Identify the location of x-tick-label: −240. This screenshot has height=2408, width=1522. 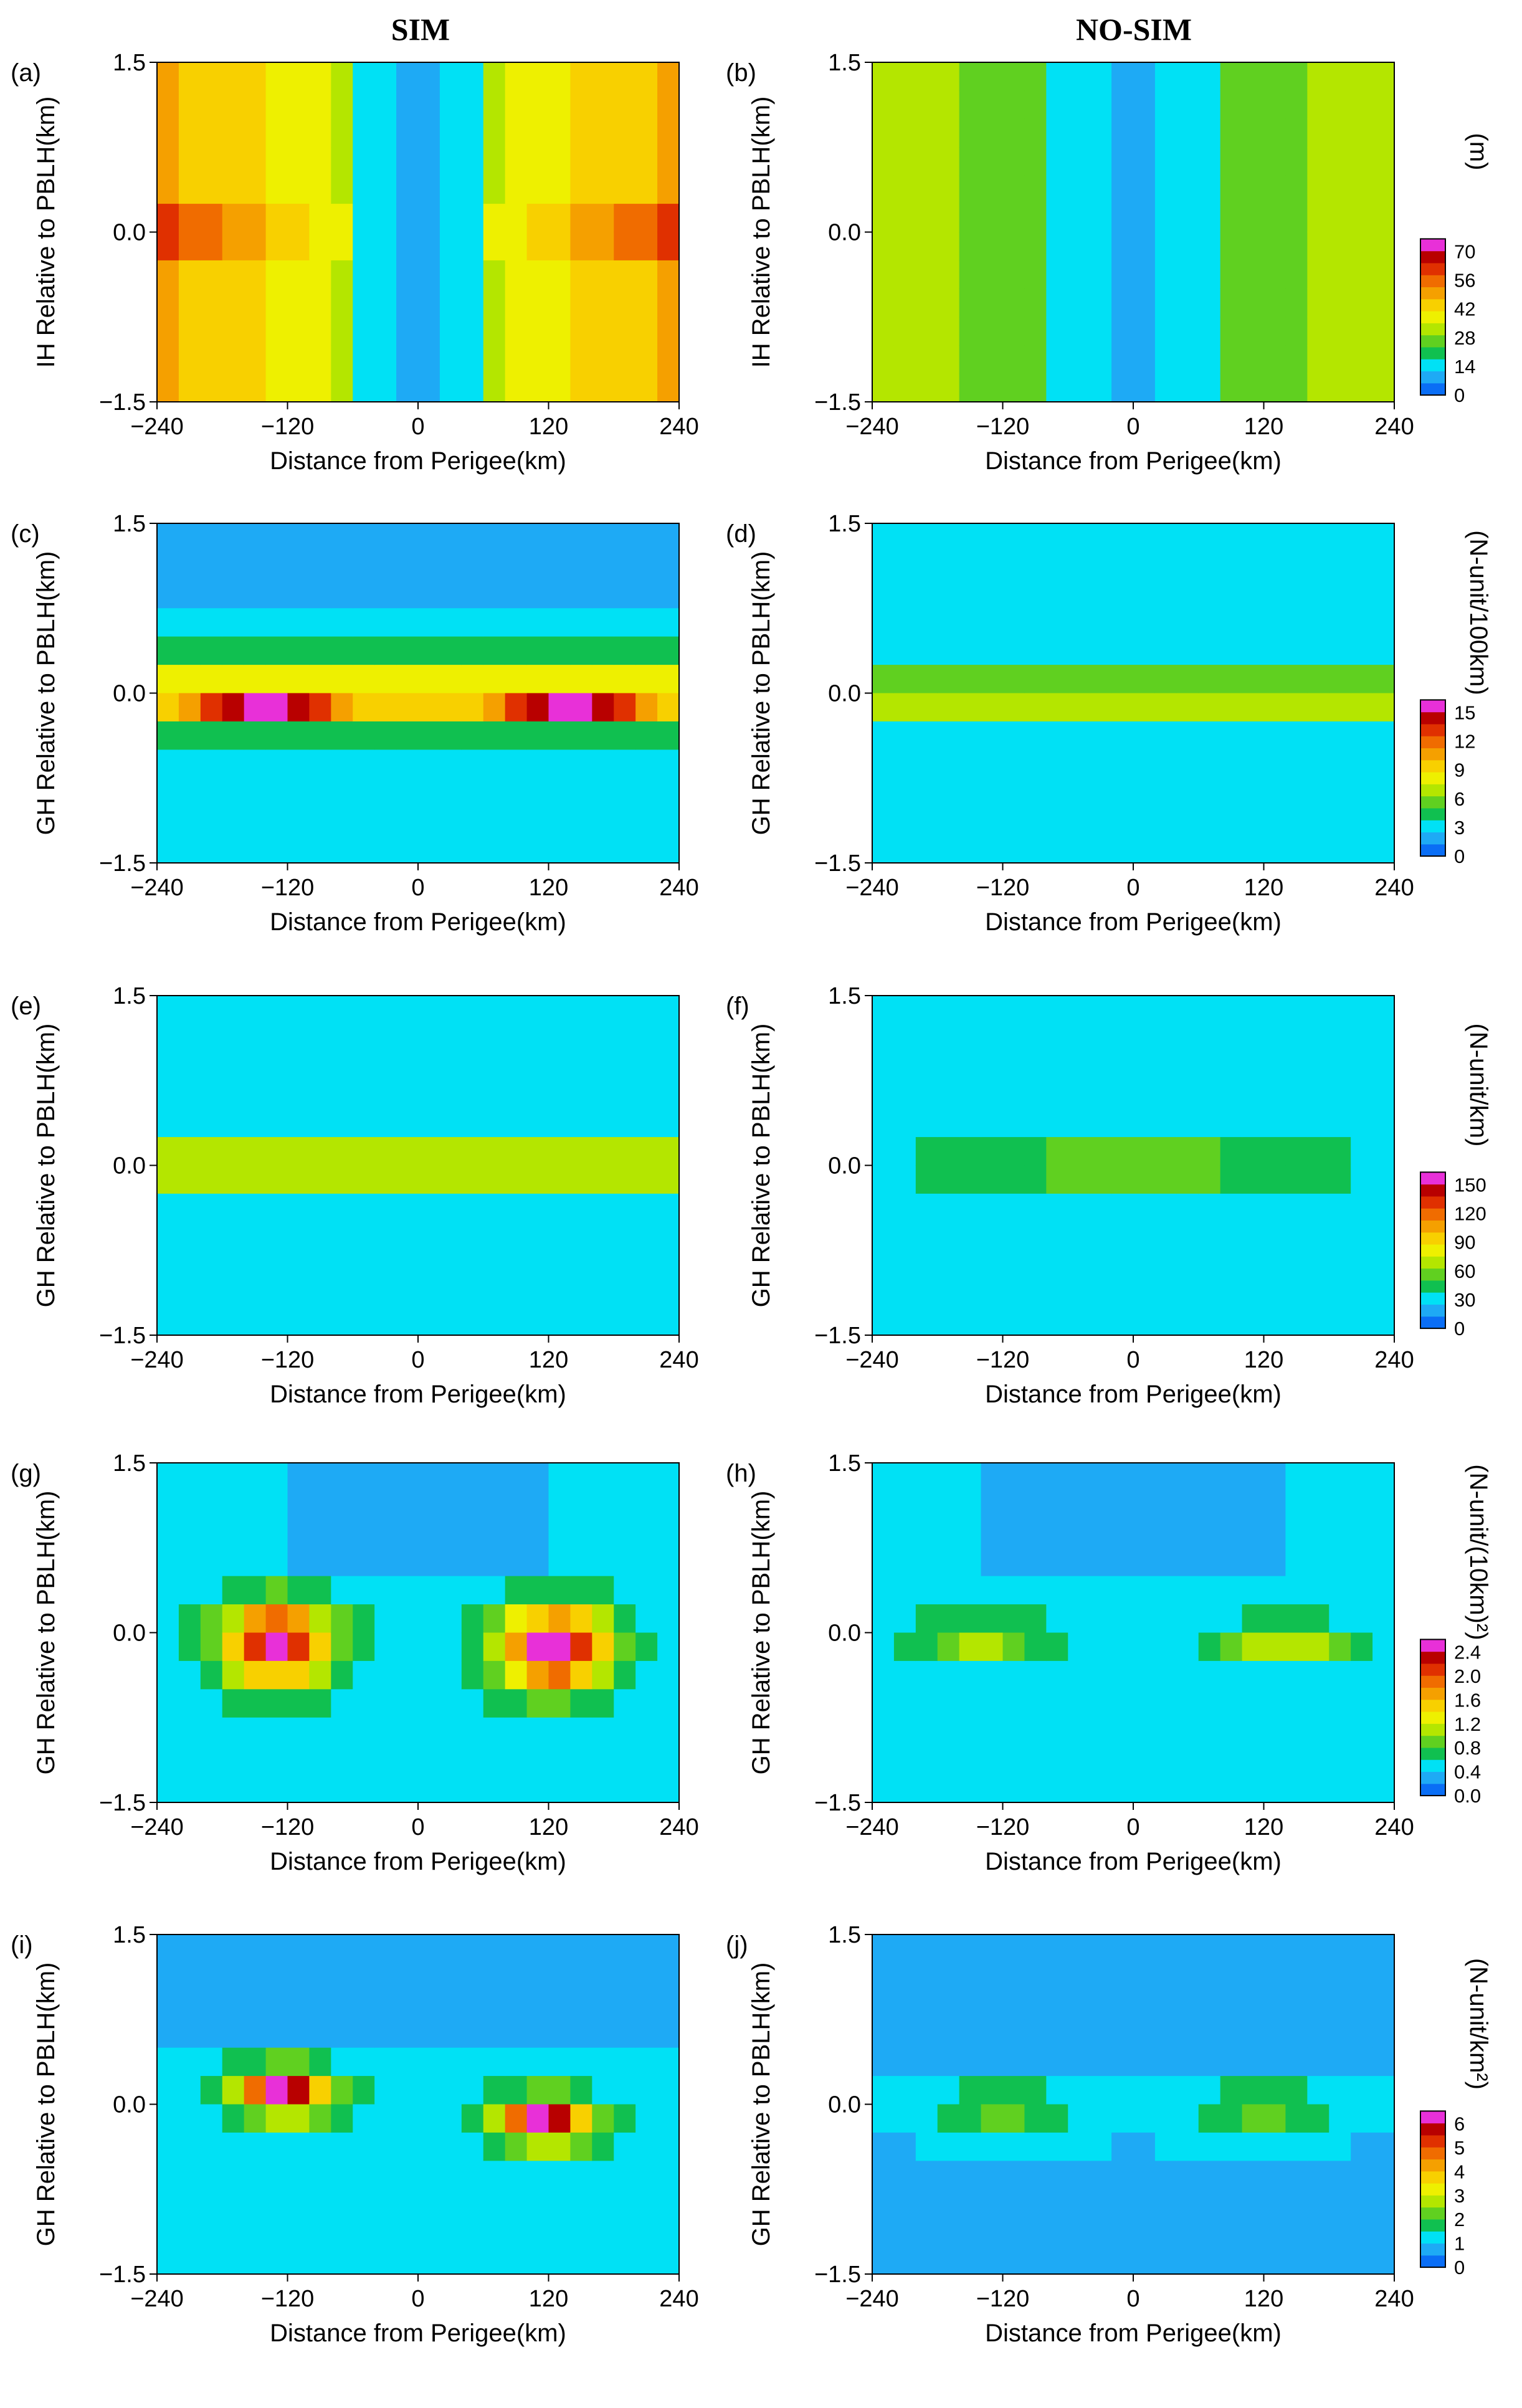
(157, 427).